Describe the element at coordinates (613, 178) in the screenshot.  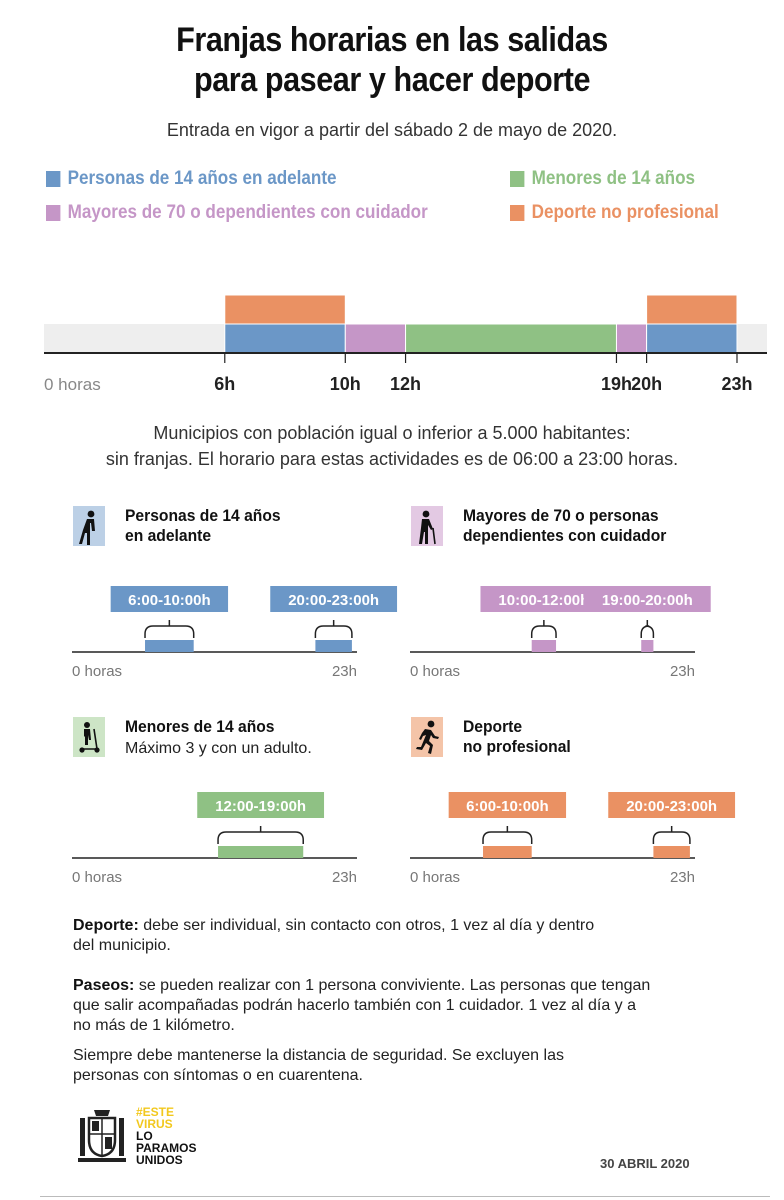
I see `legend-label: Menores de 14 años` at that location.